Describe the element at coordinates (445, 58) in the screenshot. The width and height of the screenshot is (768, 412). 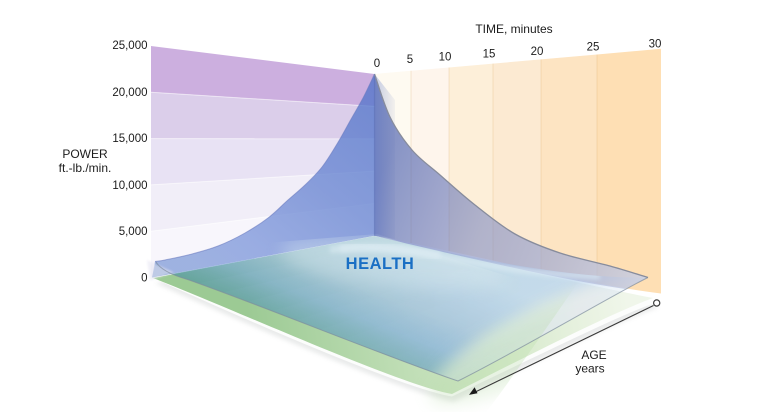
I see `svg-text: 10` at that location.